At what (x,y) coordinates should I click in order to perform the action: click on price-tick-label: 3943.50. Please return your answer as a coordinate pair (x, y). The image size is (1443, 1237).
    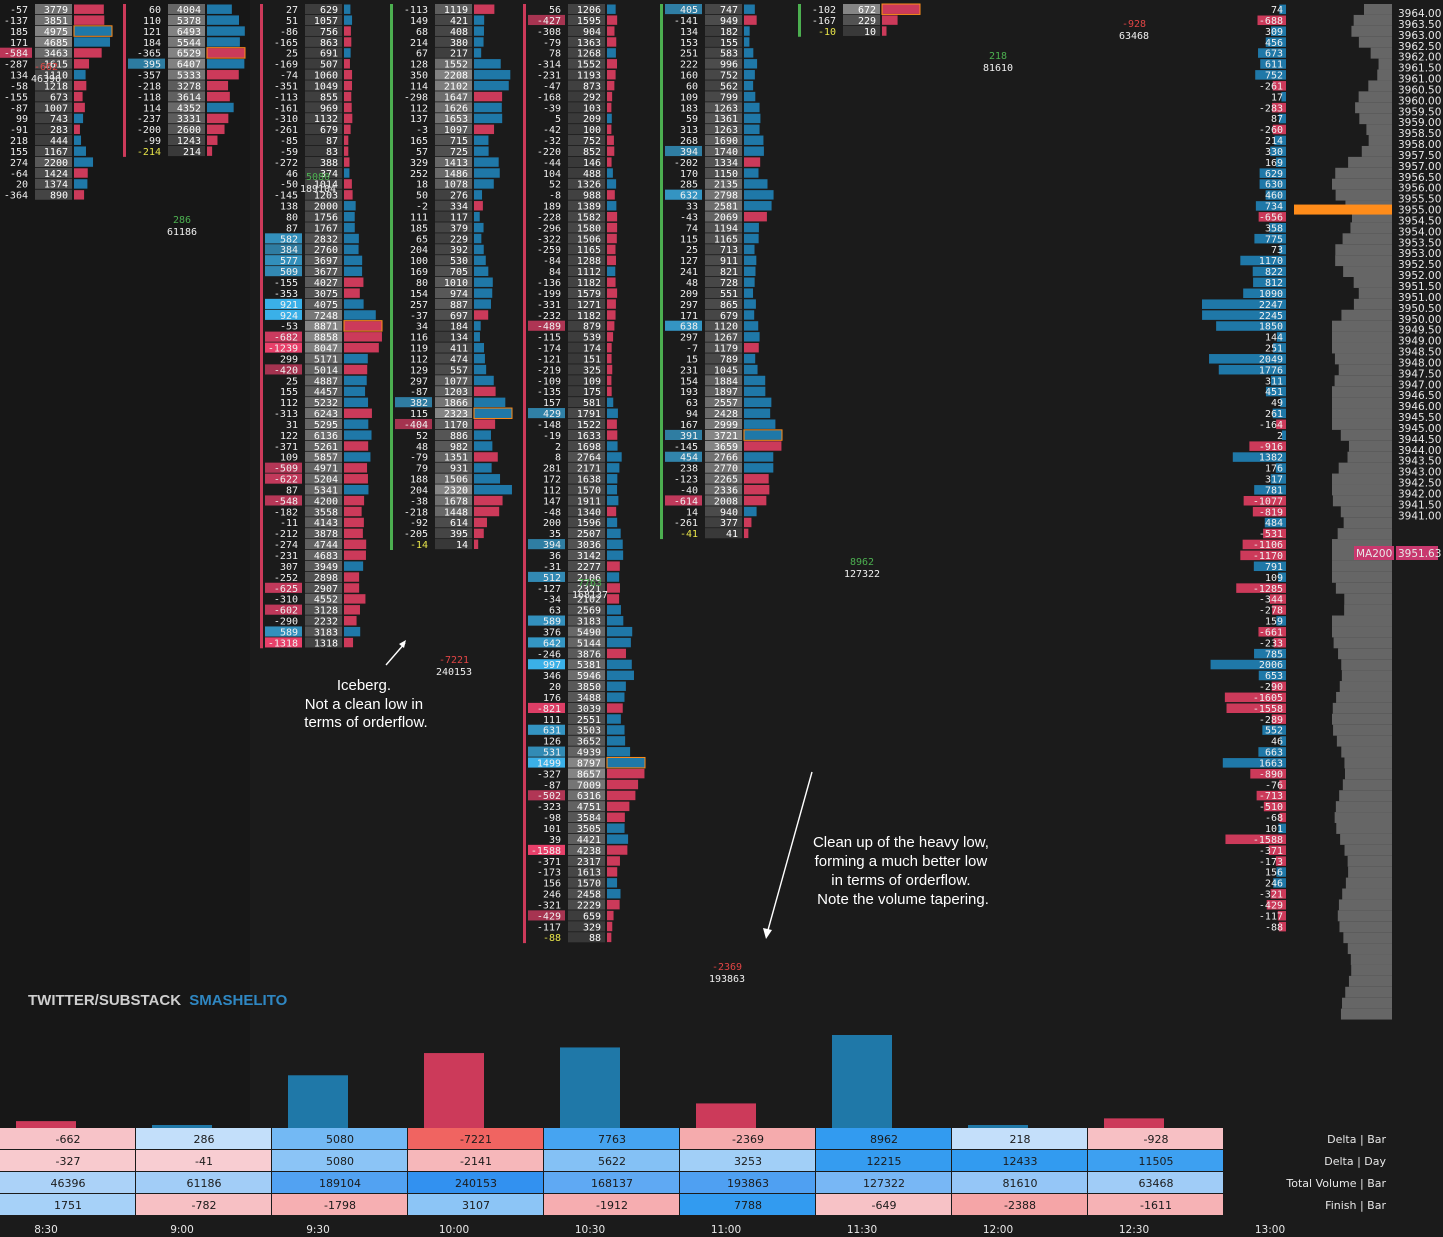
    Looking at the image, I should click on (1419, 462).